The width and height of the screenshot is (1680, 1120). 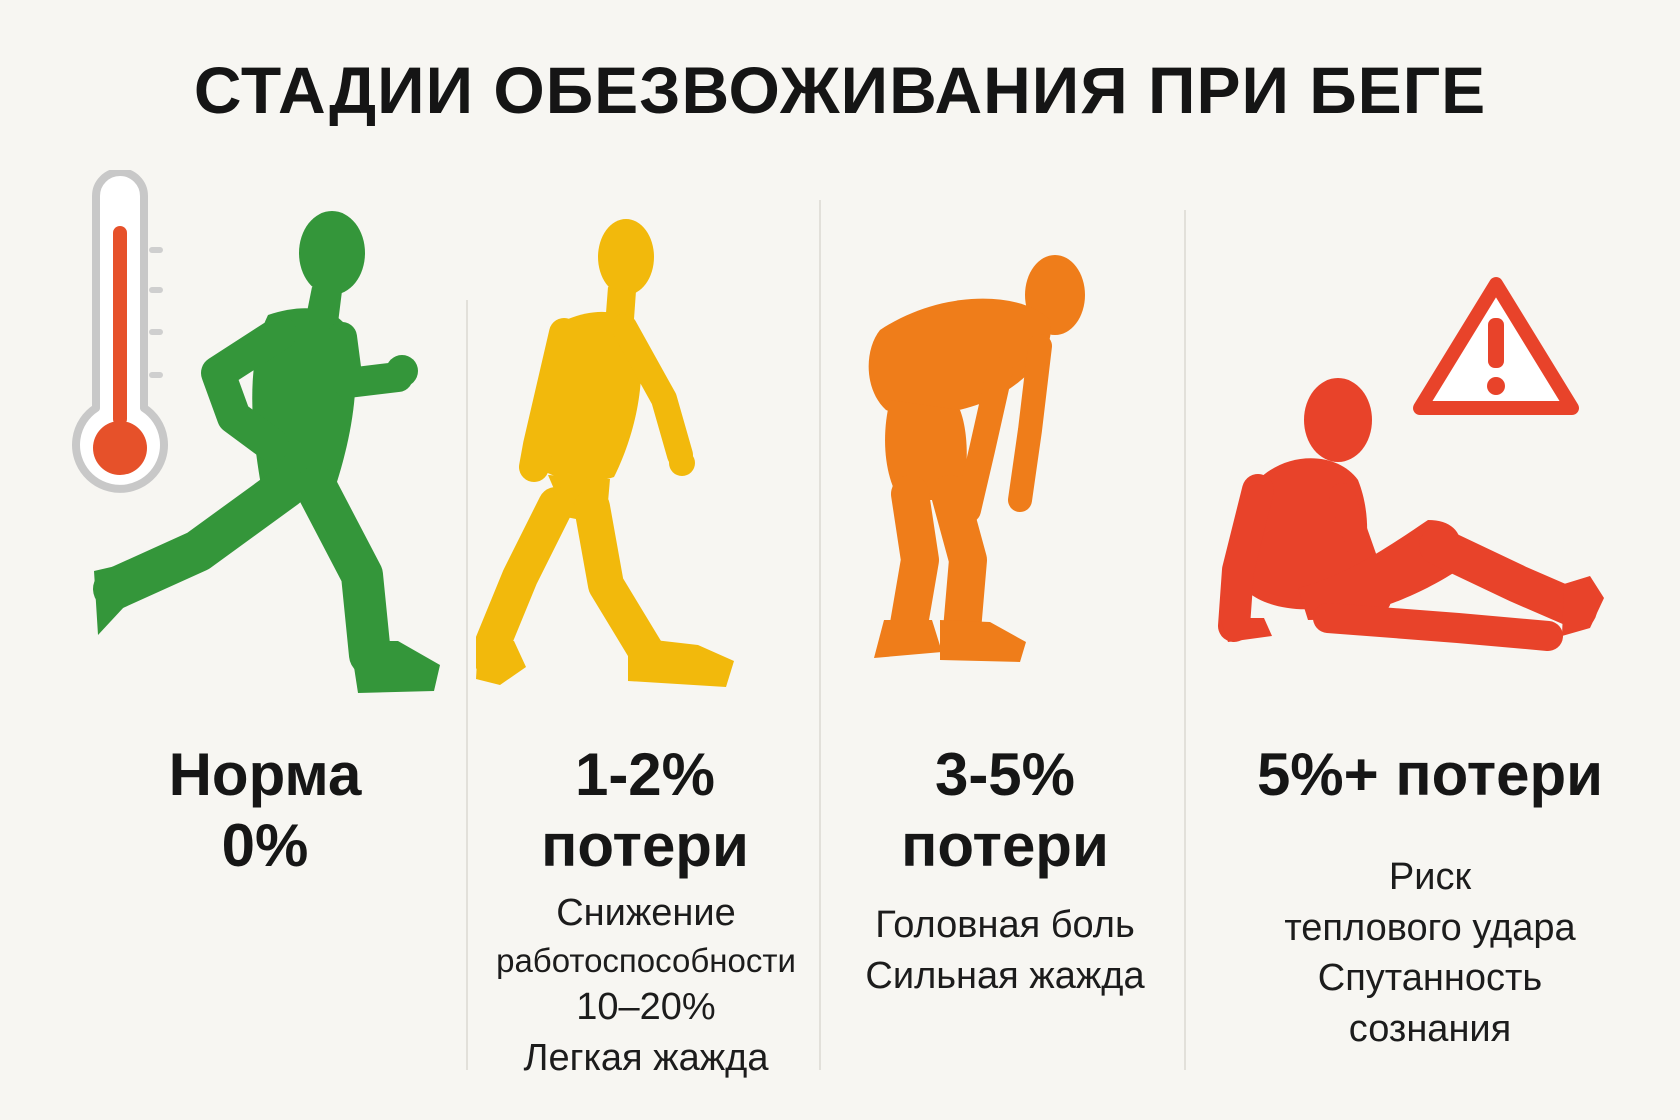 What do you see at coordinates (976, 458) in the screenshot?
I see `bent-over-man-figure` at bounding box center [976, 458].